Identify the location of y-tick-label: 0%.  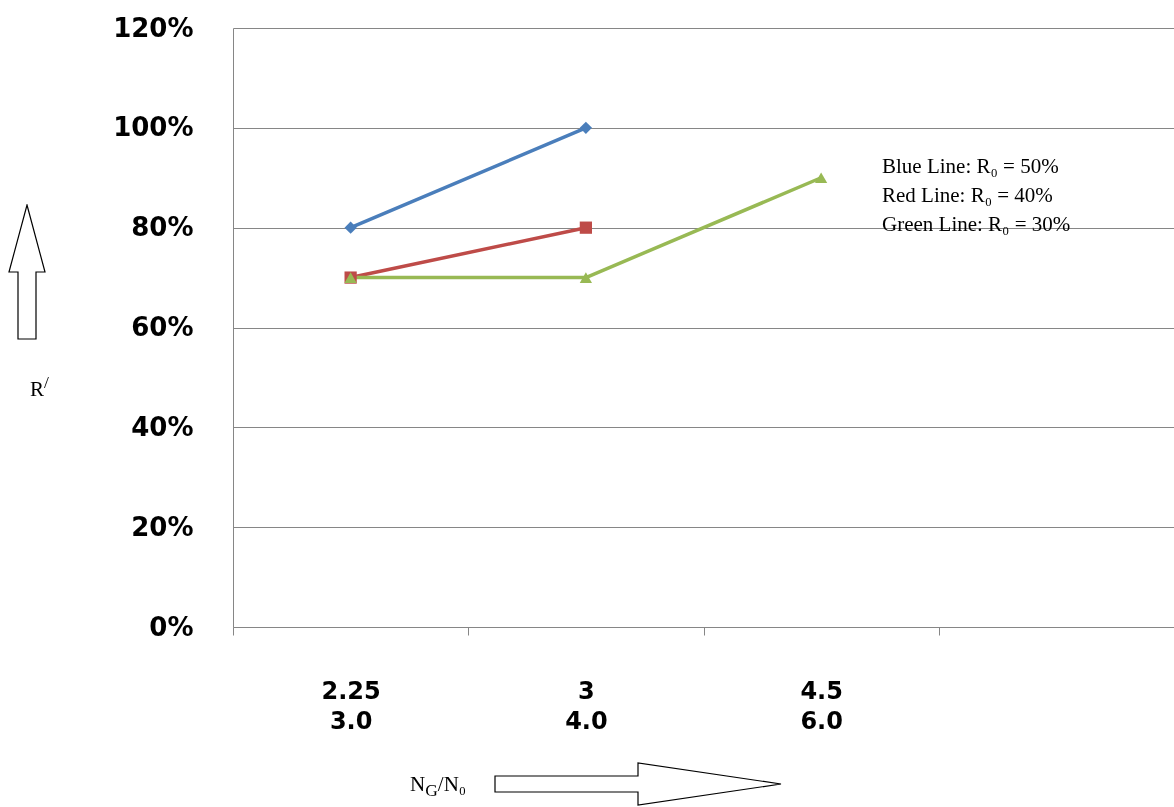
(171, 626).